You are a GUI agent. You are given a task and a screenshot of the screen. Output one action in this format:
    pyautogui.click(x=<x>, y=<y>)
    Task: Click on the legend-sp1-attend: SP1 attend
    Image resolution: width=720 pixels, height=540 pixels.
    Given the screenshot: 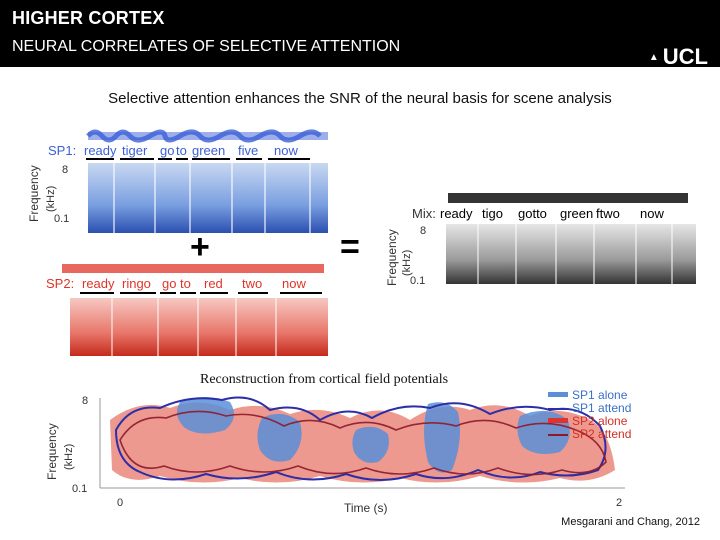 What is the action you would take?
    pyautogui.click(x=601, y=408)
    